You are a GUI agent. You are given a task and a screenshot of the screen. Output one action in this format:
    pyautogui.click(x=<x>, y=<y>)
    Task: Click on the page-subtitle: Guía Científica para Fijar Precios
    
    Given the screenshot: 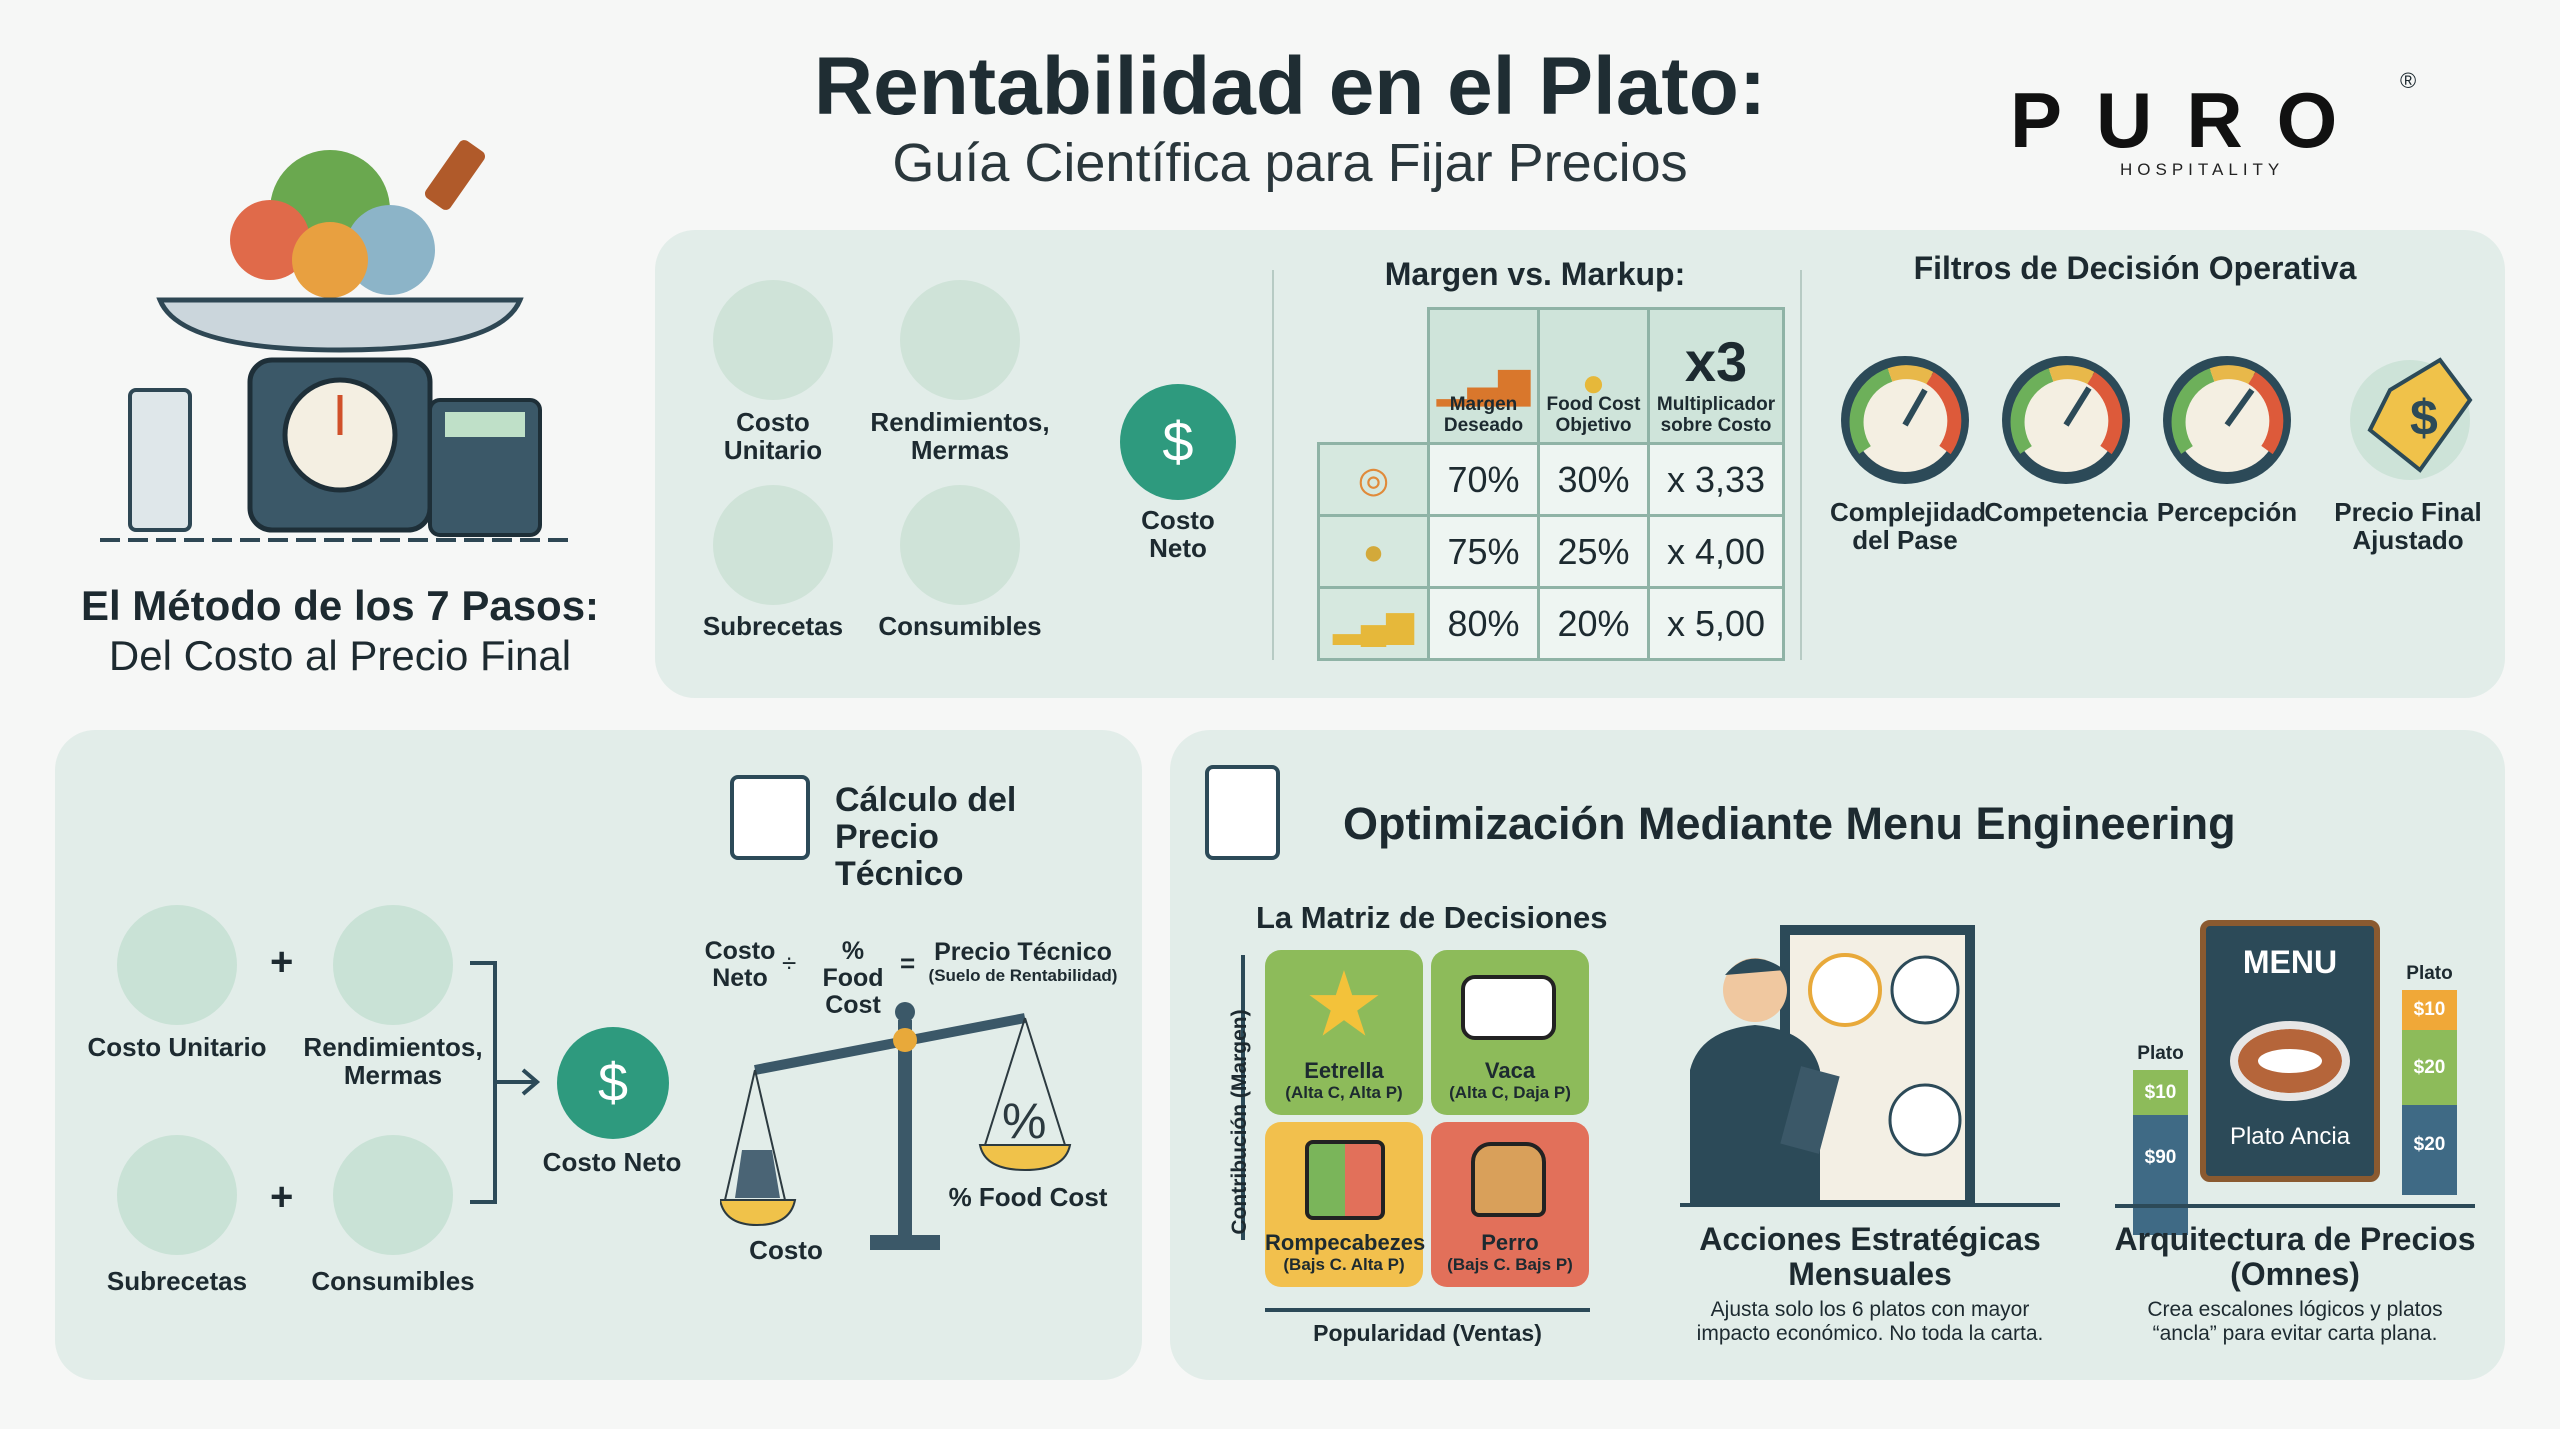 What is the action you would take?
    pyautogui.click(x=1290, y=163)
    